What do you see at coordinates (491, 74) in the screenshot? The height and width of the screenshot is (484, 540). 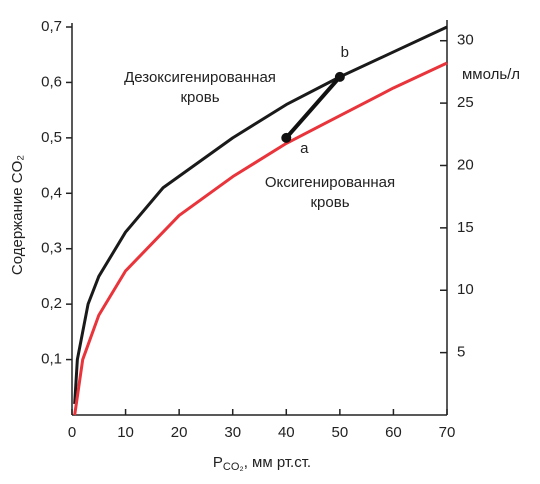 I see `y2-axis-label: ммоль/л` at bounding box center [491, 74].